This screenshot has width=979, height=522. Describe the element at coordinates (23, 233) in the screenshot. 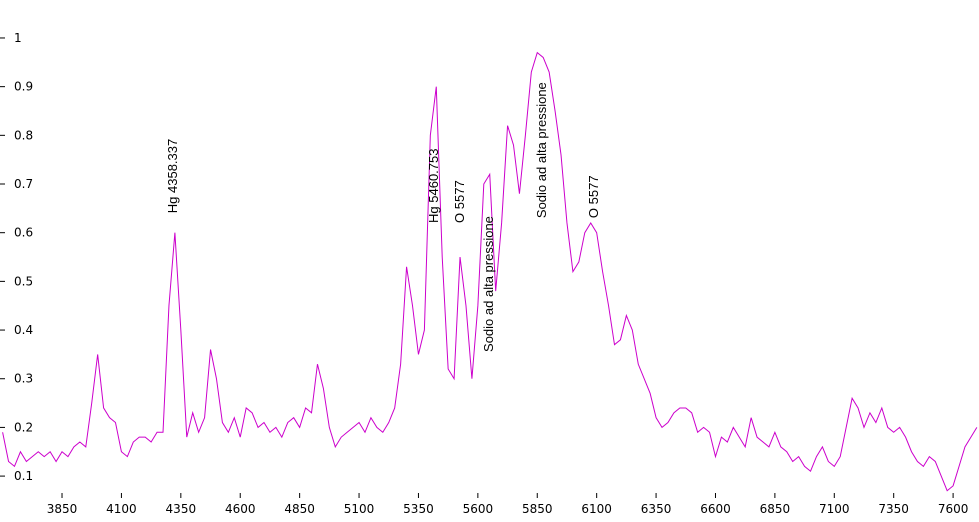

I see `y-tick-label: 0.6` at that location.